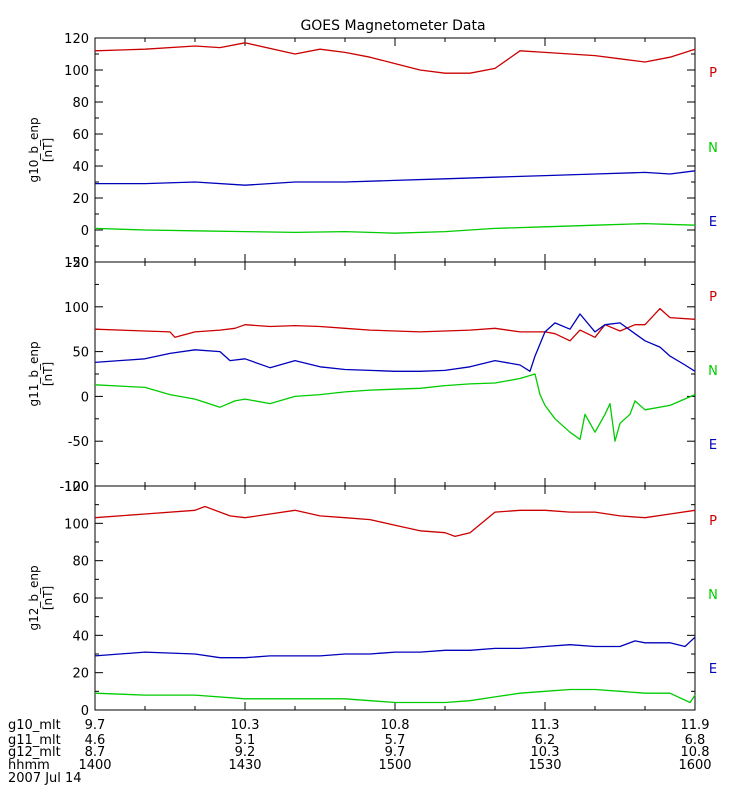 This screenshot has width=750, height=800. What do you see at coordinates (394, 765) in the screenshot?
I see `x-tick-value: 1500` at bounding box center [394, 765].